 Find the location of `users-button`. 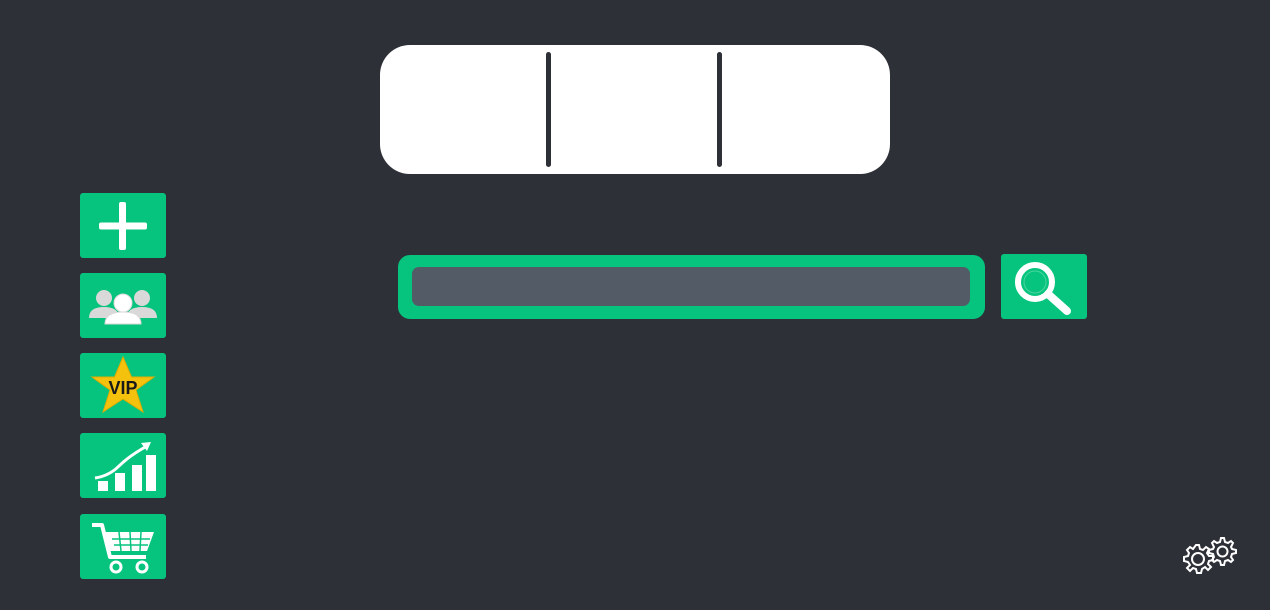

users-button is located at coordinates (123, 305).